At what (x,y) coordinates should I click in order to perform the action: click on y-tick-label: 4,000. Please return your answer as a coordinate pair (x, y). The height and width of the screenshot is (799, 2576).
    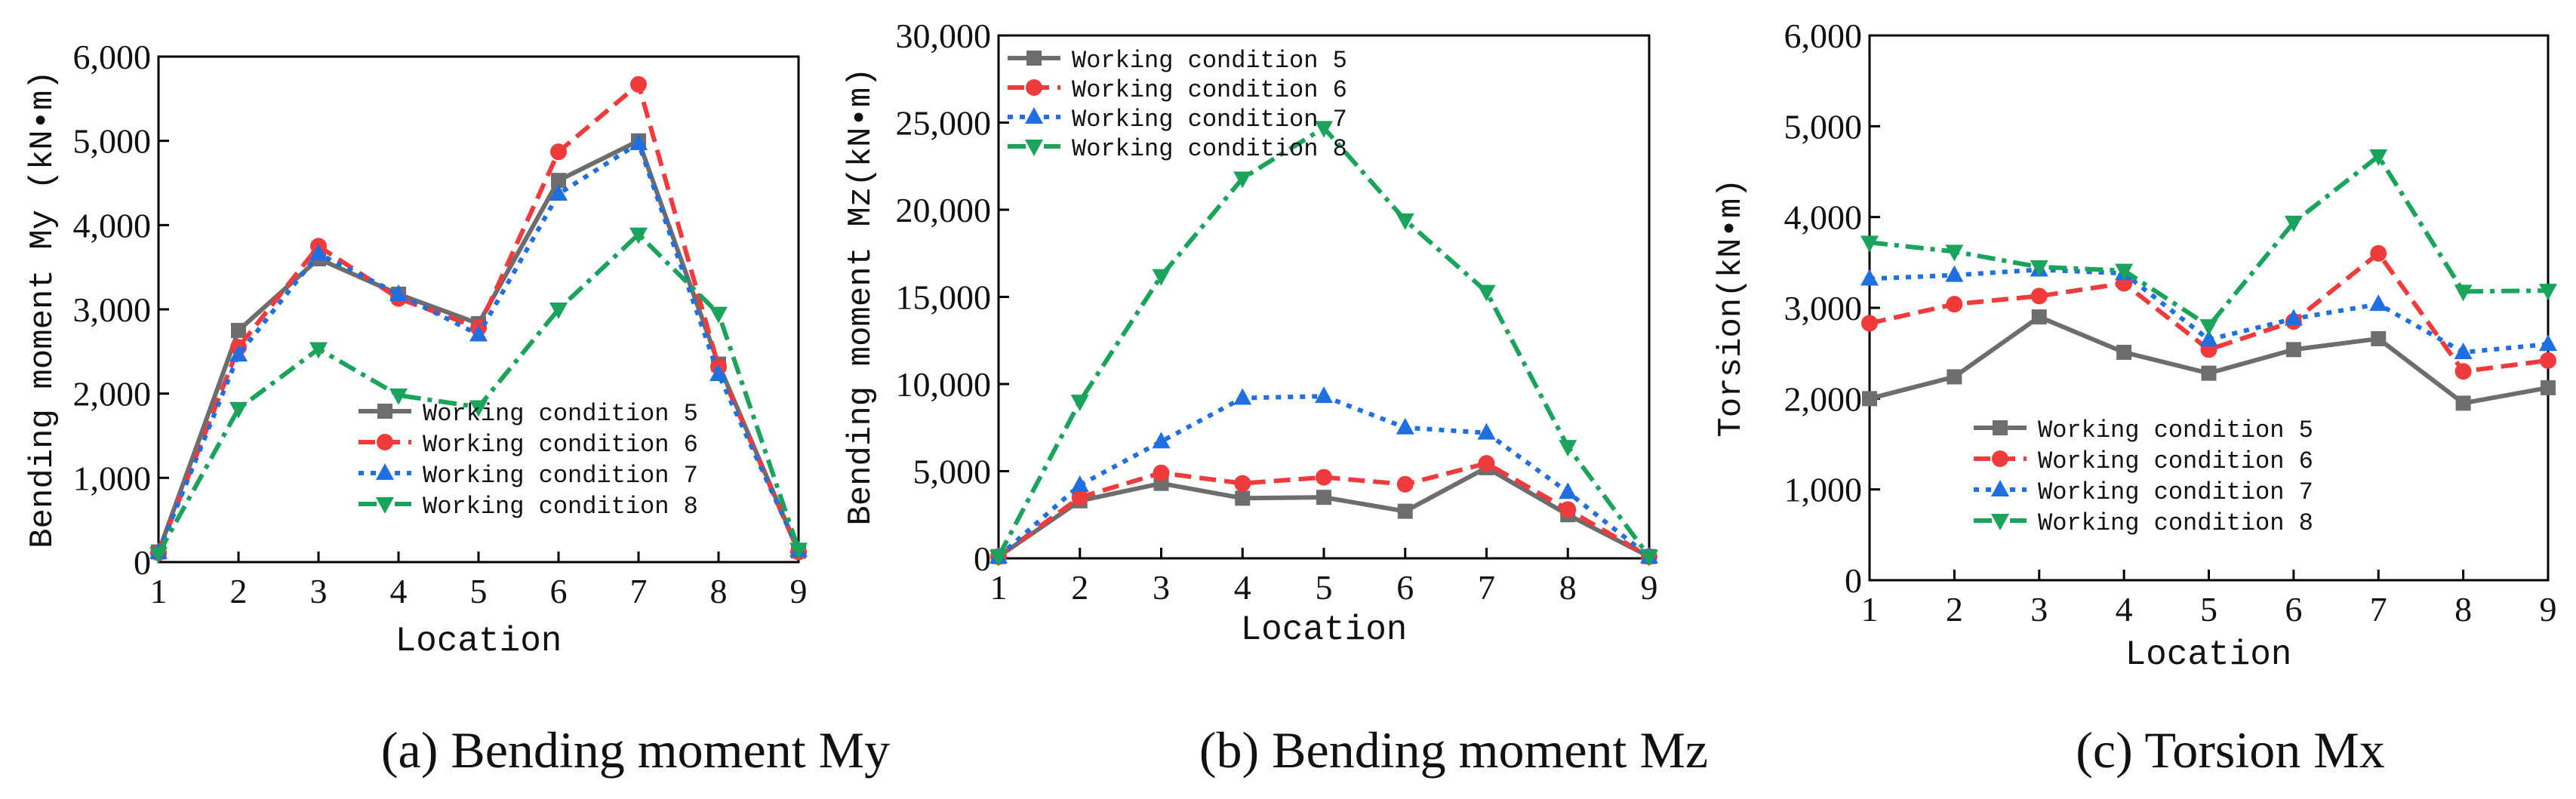
    Looking at the image, I should click on (112, 225).